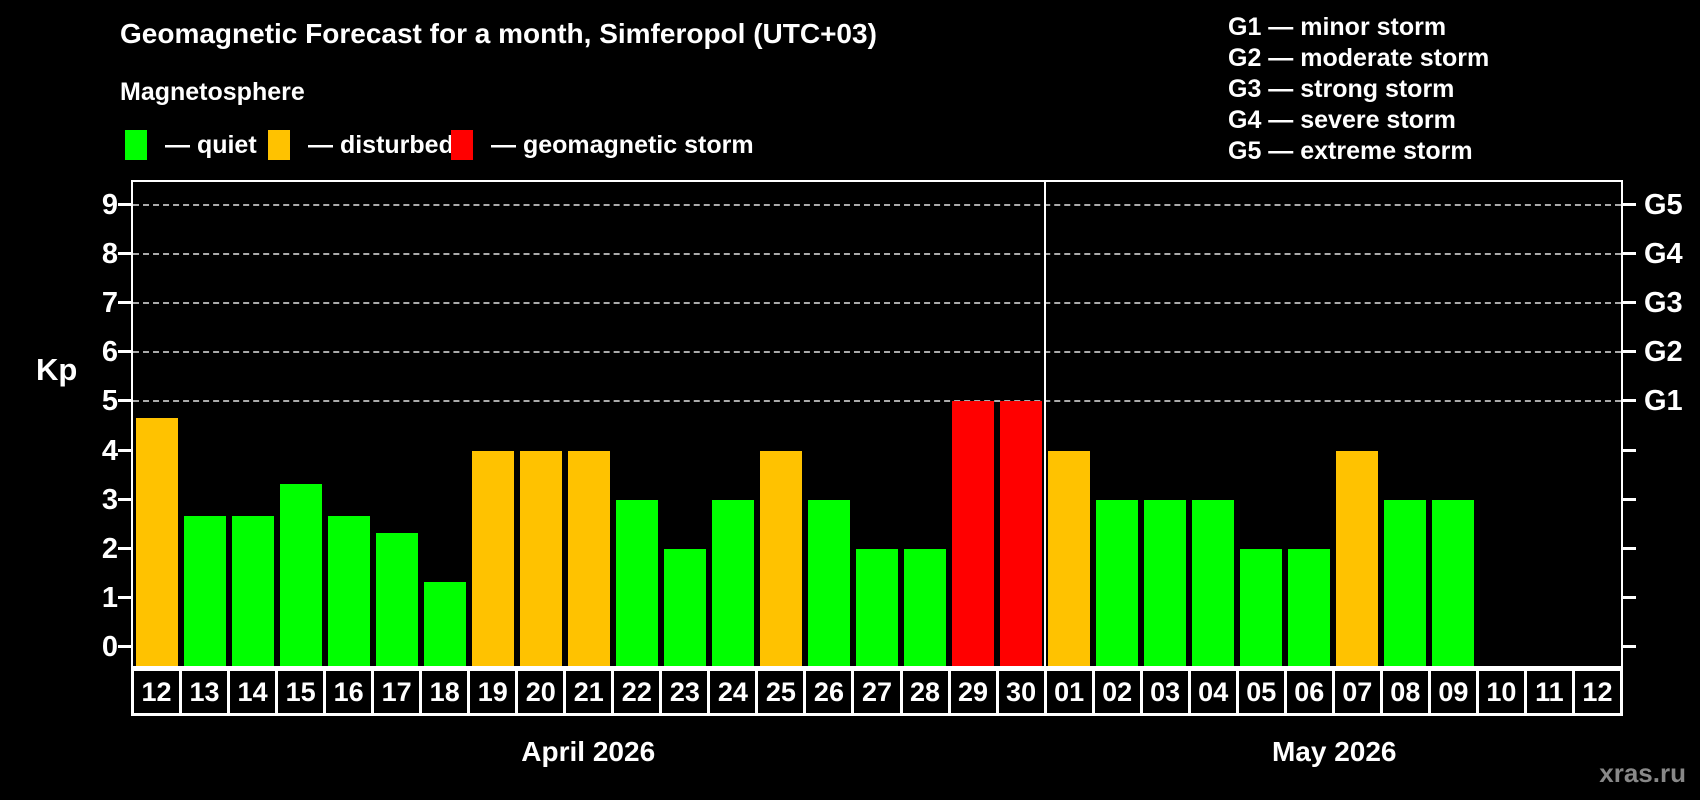  I want to click on storm-color-swatch, so click(462, 145).